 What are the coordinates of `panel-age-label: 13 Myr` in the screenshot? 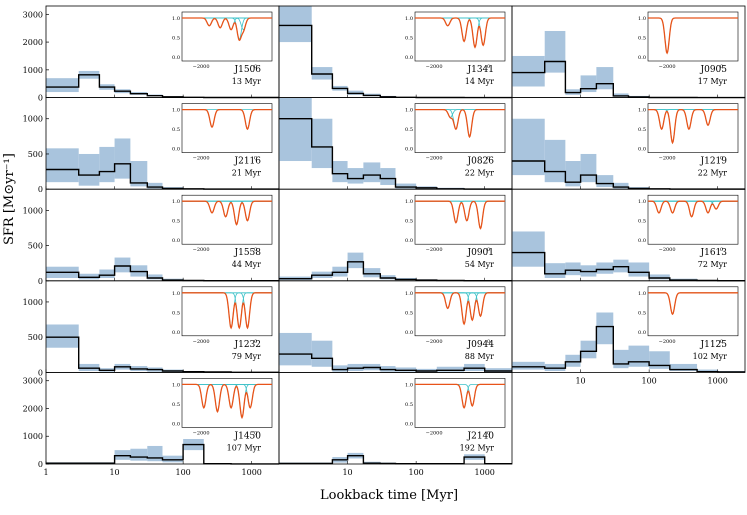 It's located at (246, 81).